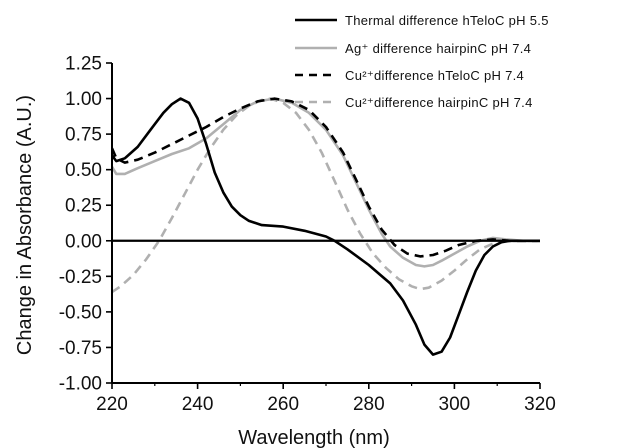 This screenshot has width=624, height=448. Describe the element at coordinates (83, 241) in the screenshot. I see `y-tick-label: 0.00` at that location.